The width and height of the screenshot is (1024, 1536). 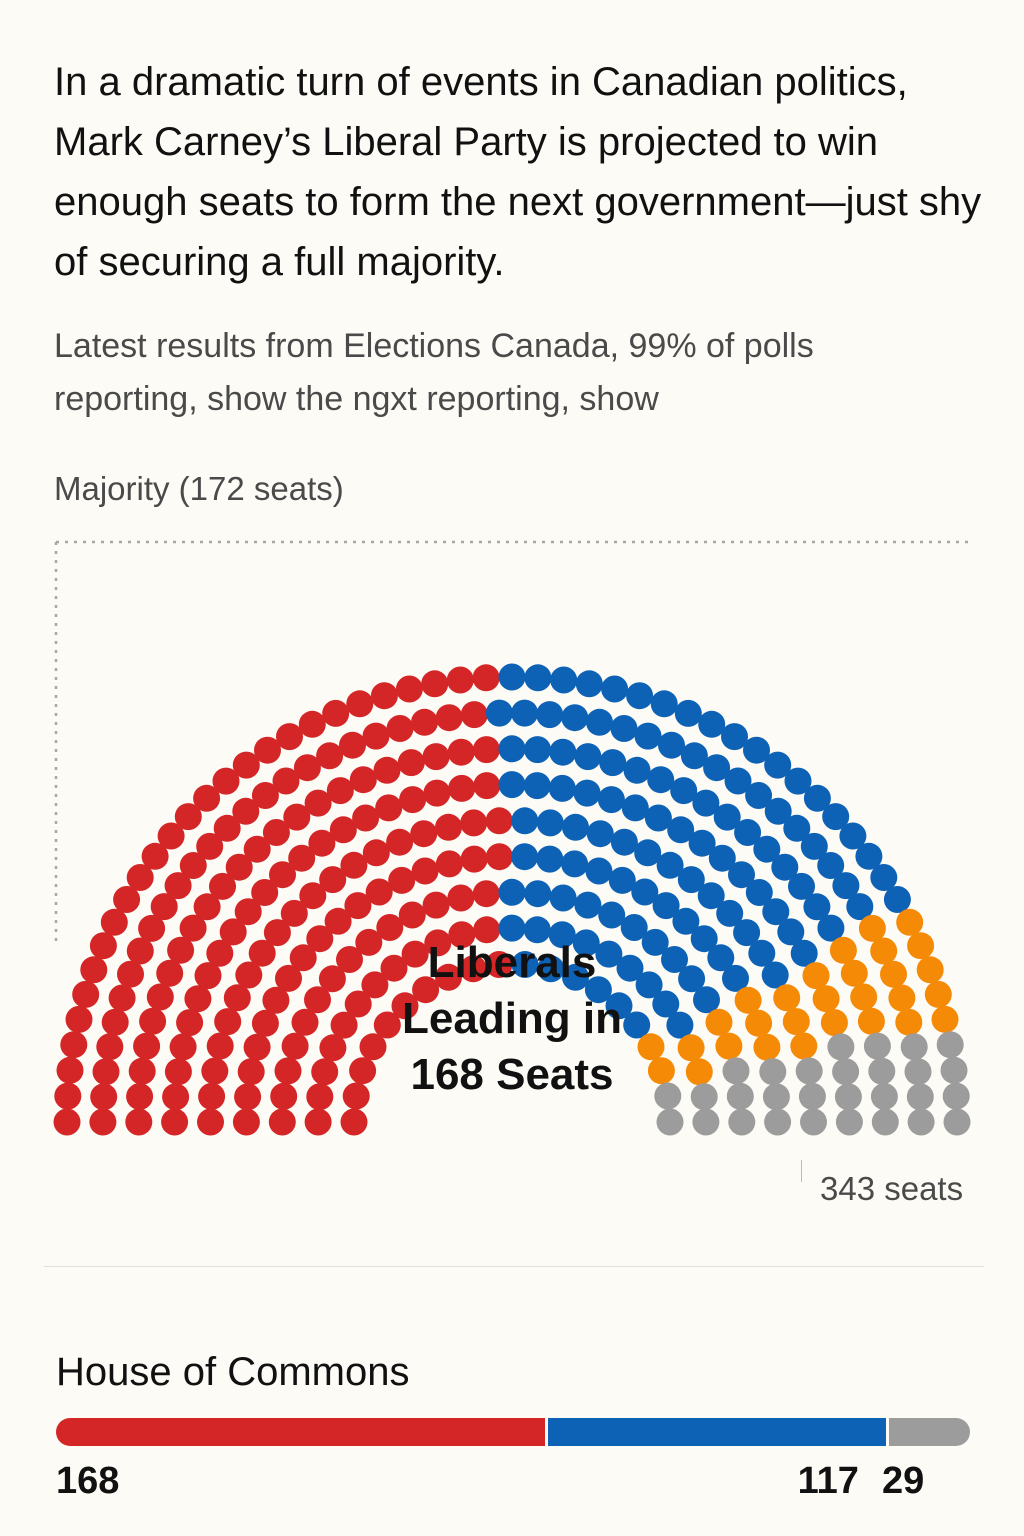 I want to click on total-seats-label: 343 seats, so click(x=892, y=1188).